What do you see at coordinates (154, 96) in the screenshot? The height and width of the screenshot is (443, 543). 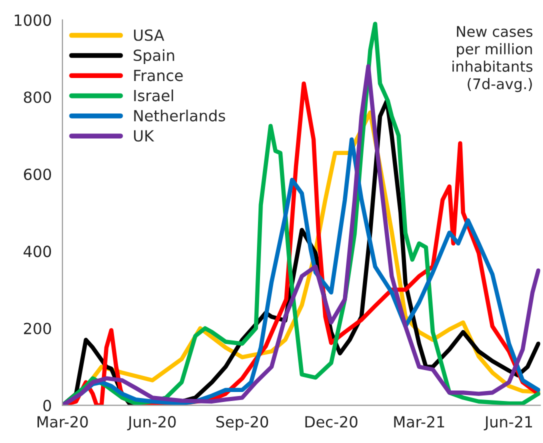 I see `legend-label: Israel` at bounding box center [154, 96].